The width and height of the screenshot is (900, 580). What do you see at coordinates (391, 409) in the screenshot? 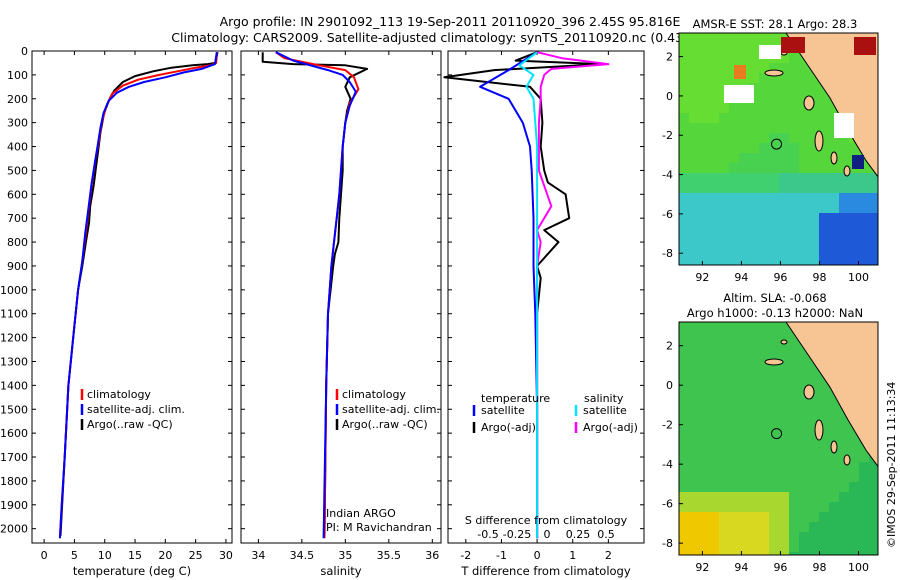
I see `salinity-legend-label: satellite-adj. clim.` at bounding box center [391, 409].